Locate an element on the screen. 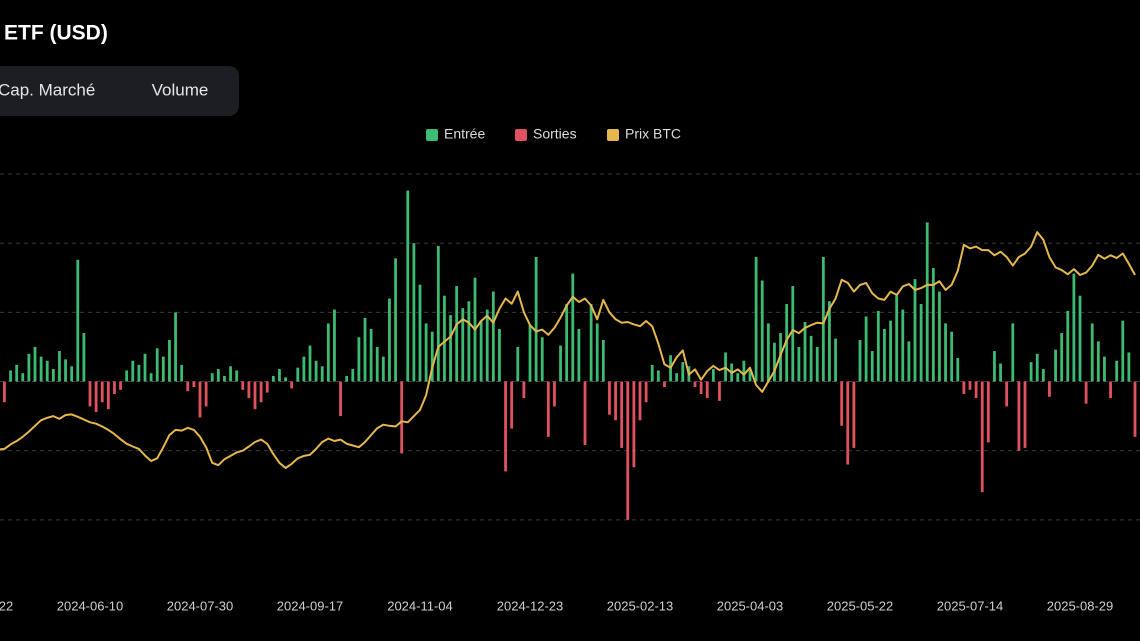 The image size is (1140, 641). x-tick-label: 2025-04-03 is located at coordinates (750, 605).